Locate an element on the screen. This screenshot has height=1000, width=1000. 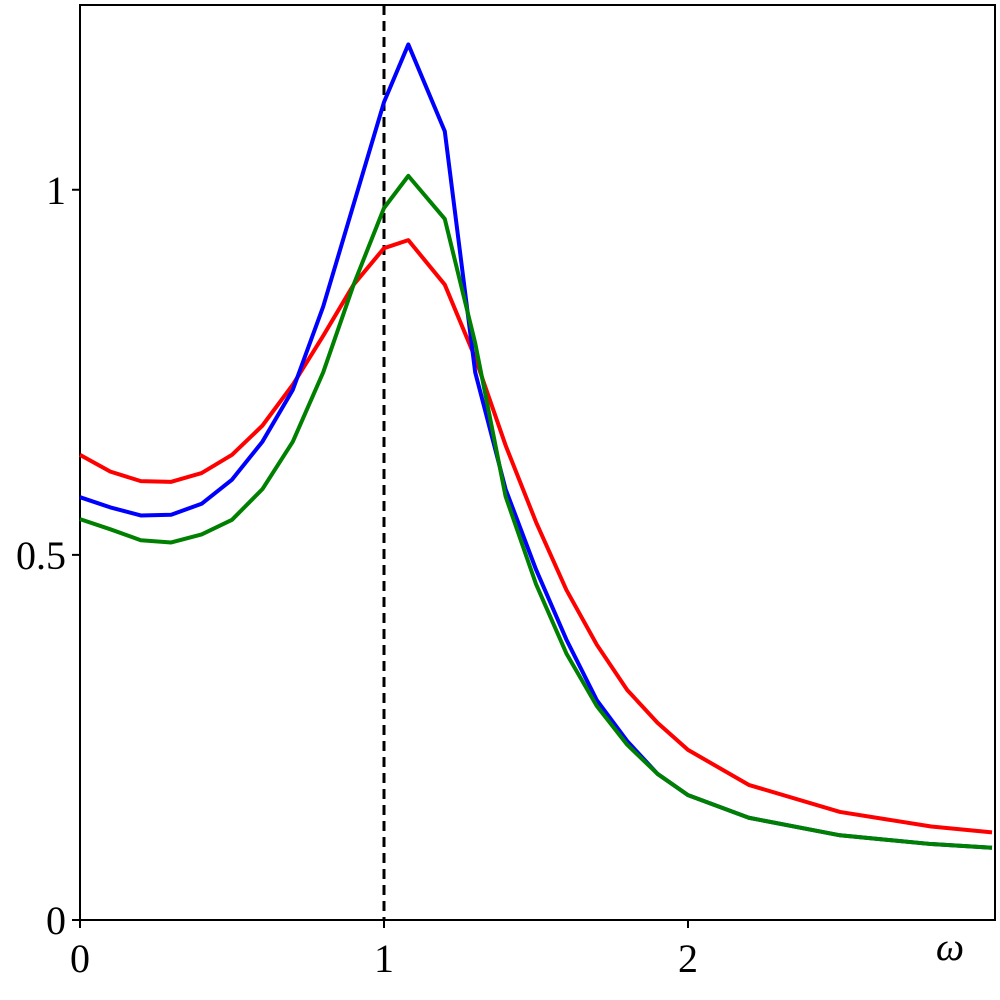
y-tick-label: 0.5 is located at coordinates (41, 555).